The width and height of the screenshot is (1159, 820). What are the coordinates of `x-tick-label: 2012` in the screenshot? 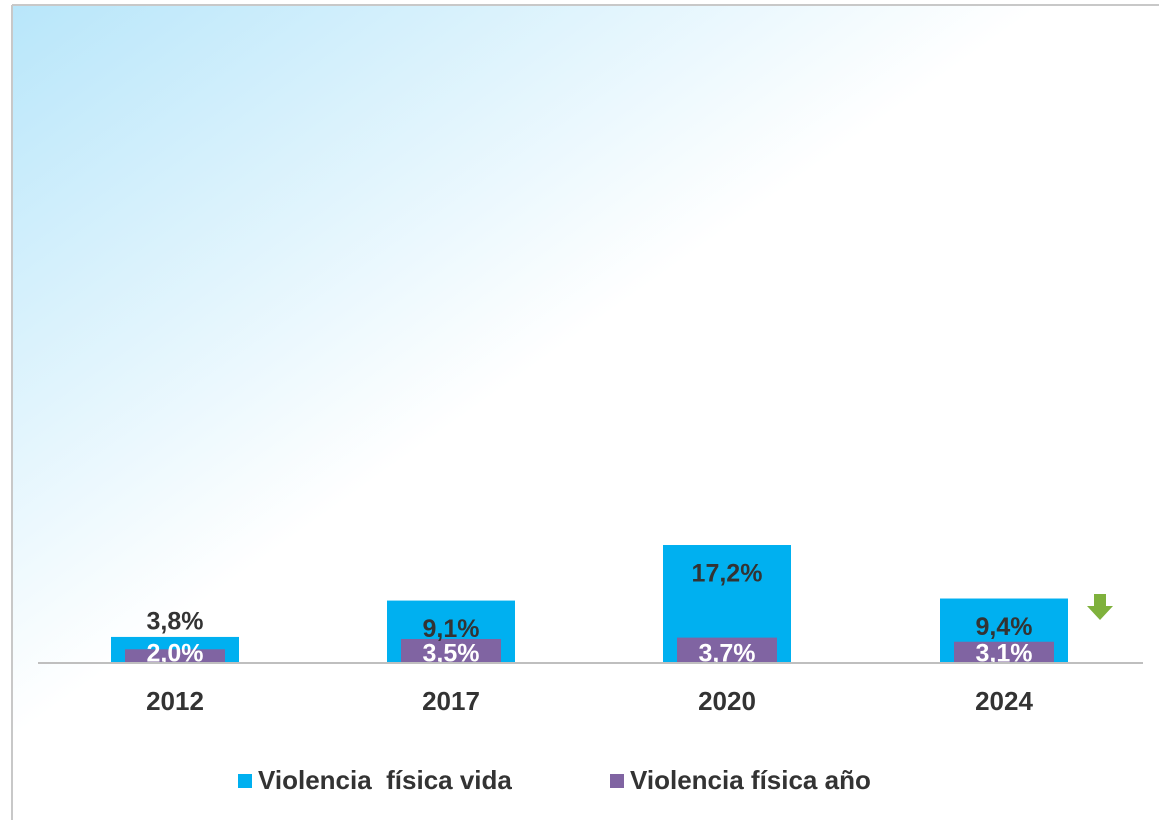 It's located at (175, 701).